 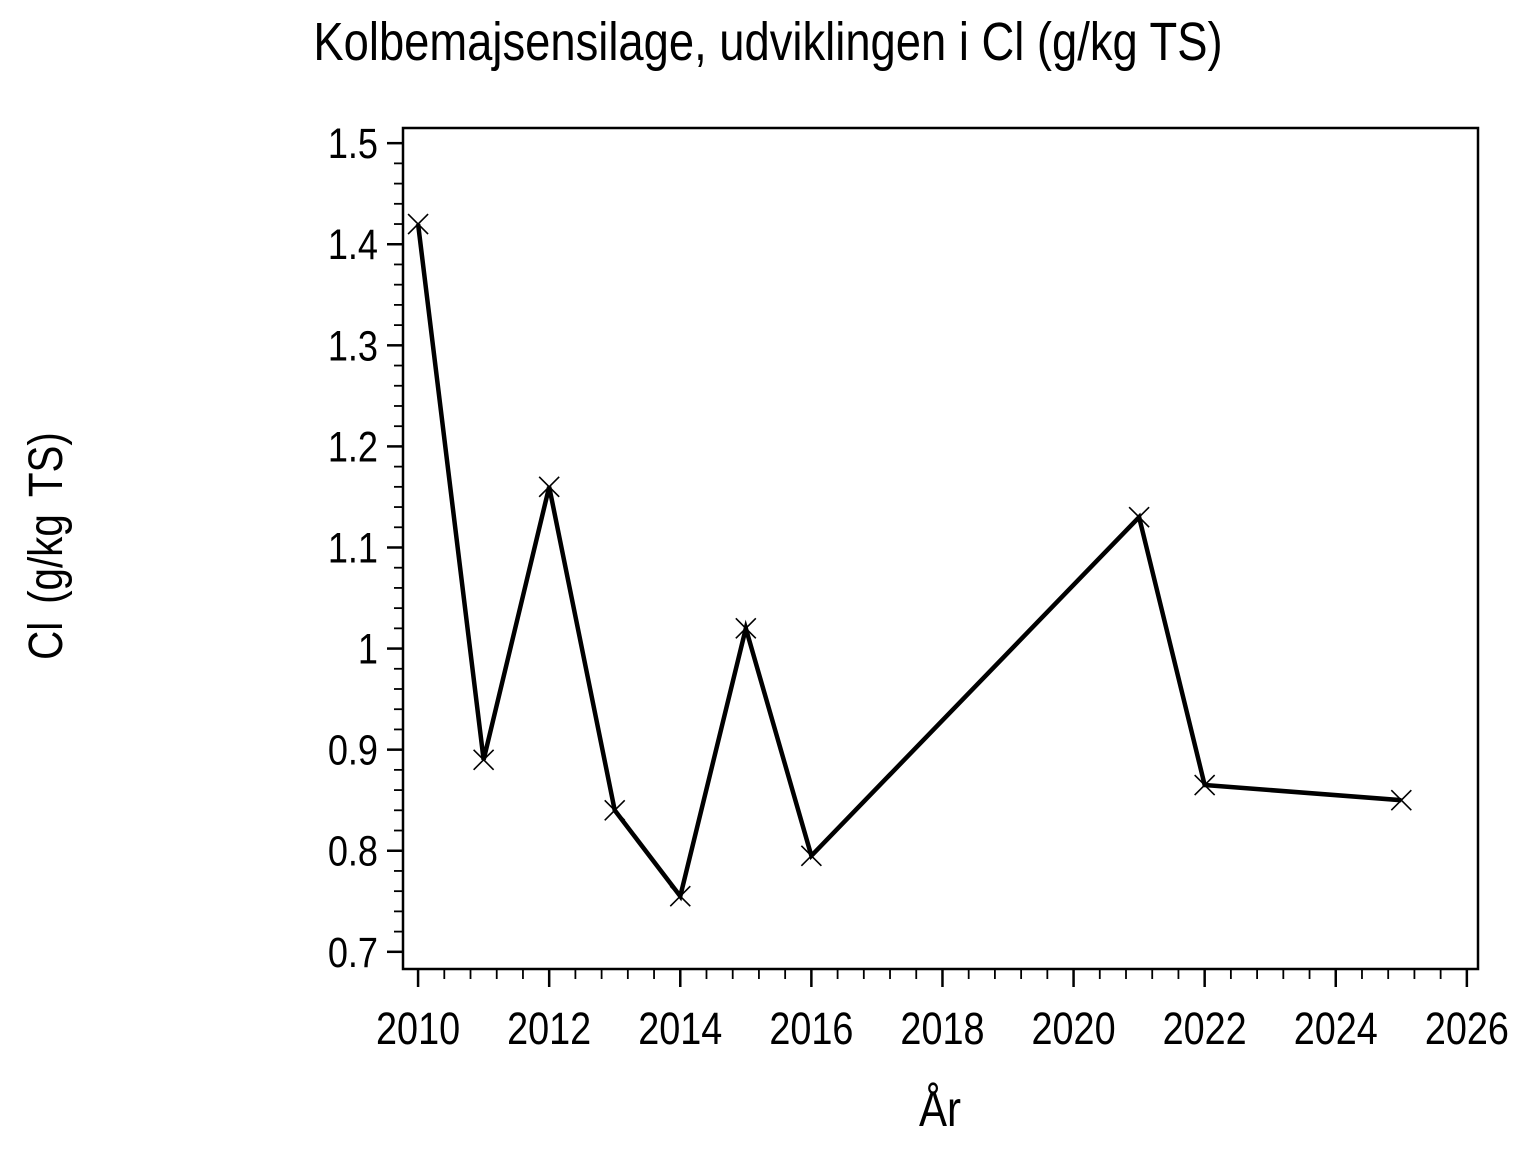 What do you see at coordinates (1336, 1028) in the screenshot?
I see `x-axis-tick-label: 2024` at bounding box center [1336, 1028].